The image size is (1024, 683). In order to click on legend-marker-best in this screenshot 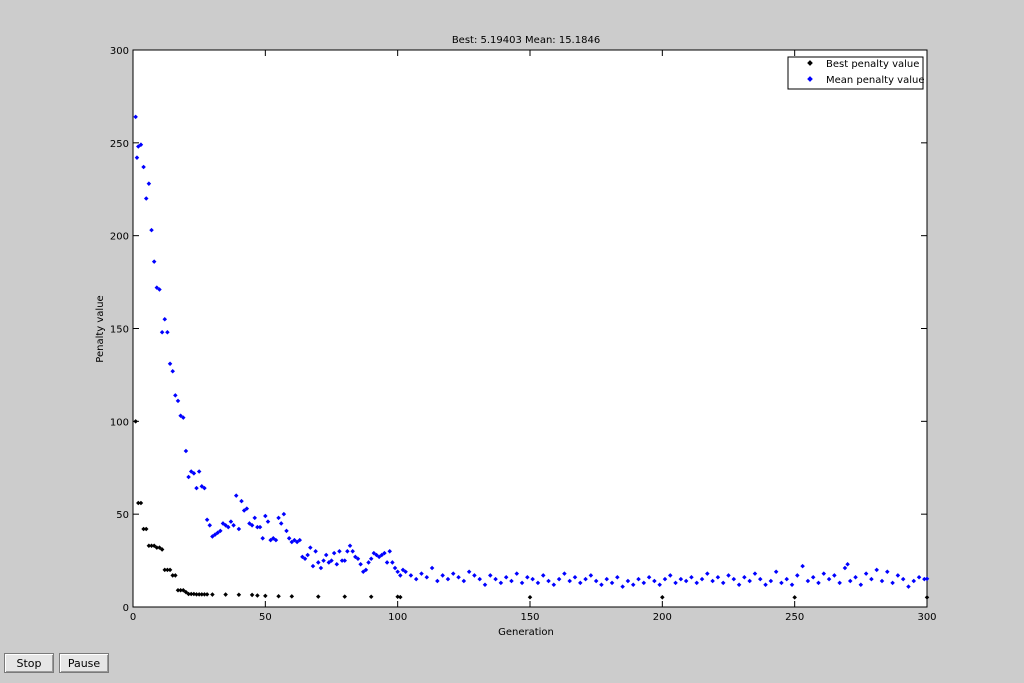, I will do `click(810, 63)`.